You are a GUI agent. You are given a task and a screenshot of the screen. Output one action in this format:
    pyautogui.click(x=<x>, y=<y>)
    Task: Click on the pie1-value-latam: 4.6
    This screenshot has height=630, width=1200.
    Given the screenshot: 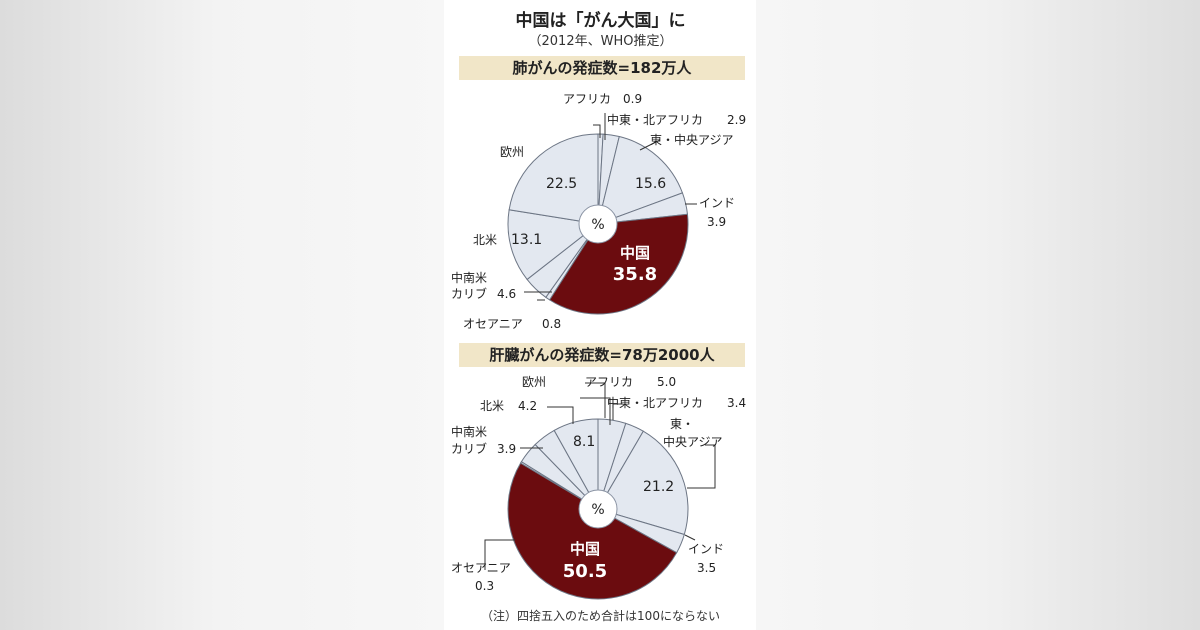 What is the action you would take?
    pyautogui.click(x=506, y=294)
    